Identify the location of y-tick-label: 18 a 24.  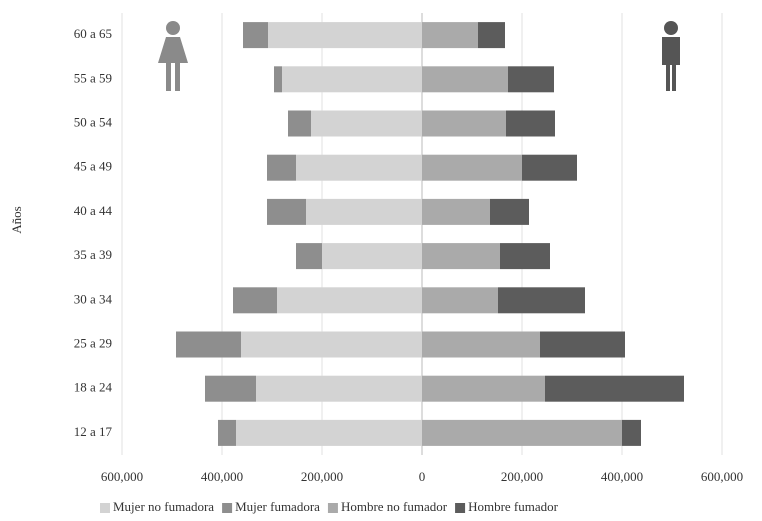
(93, 387).